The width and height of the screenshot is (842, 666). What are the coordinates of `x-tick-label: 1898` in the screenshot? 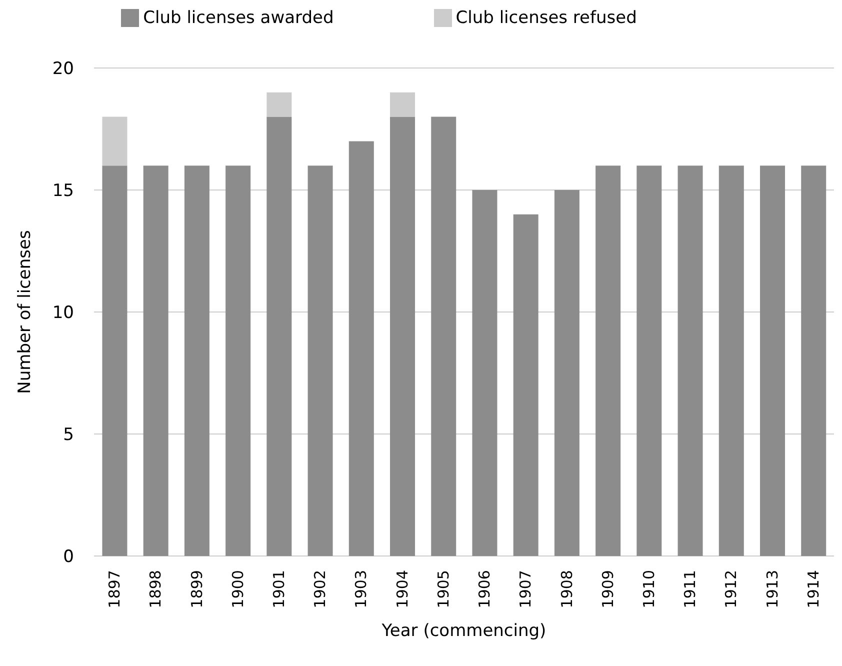 It's located at (155, 589).